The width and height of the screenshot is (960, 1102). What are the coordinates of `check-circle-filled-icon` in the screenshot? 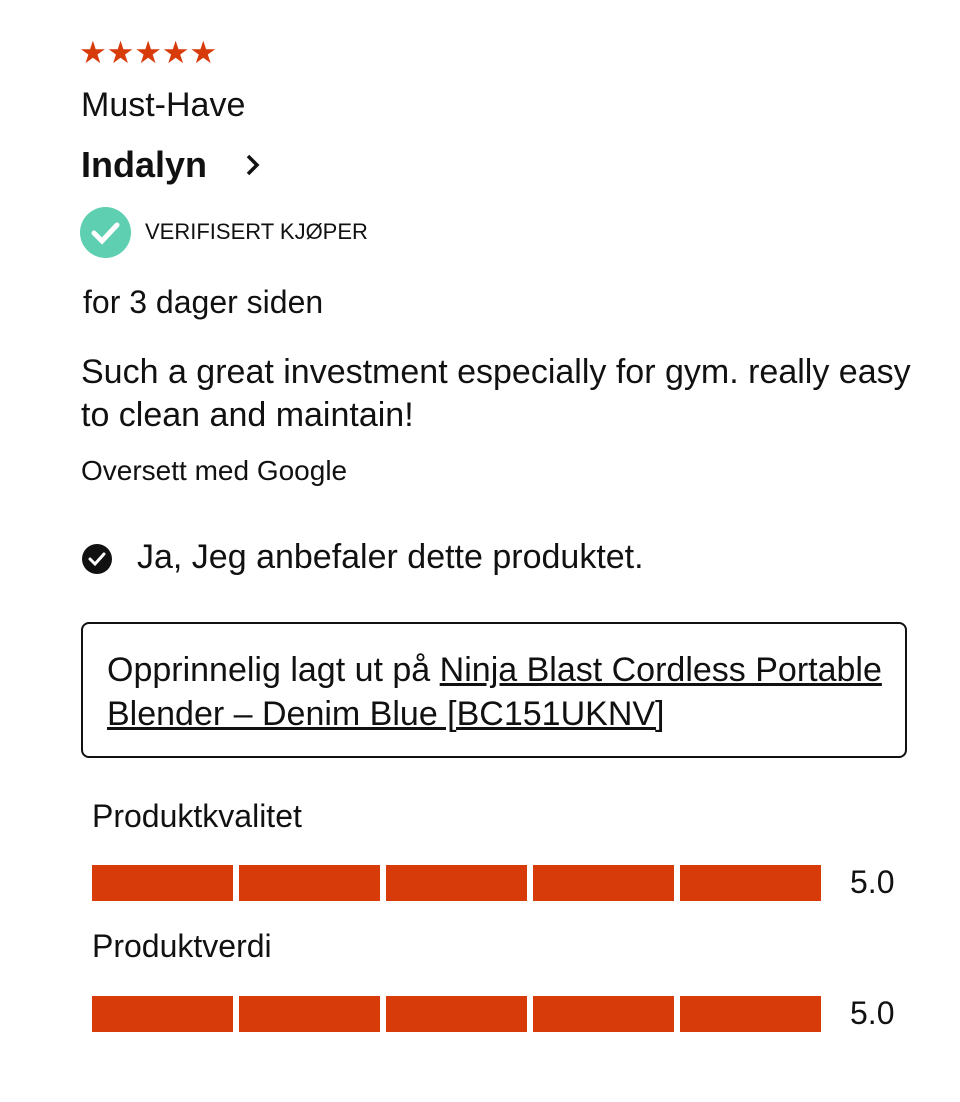 It's located at (97, 559).